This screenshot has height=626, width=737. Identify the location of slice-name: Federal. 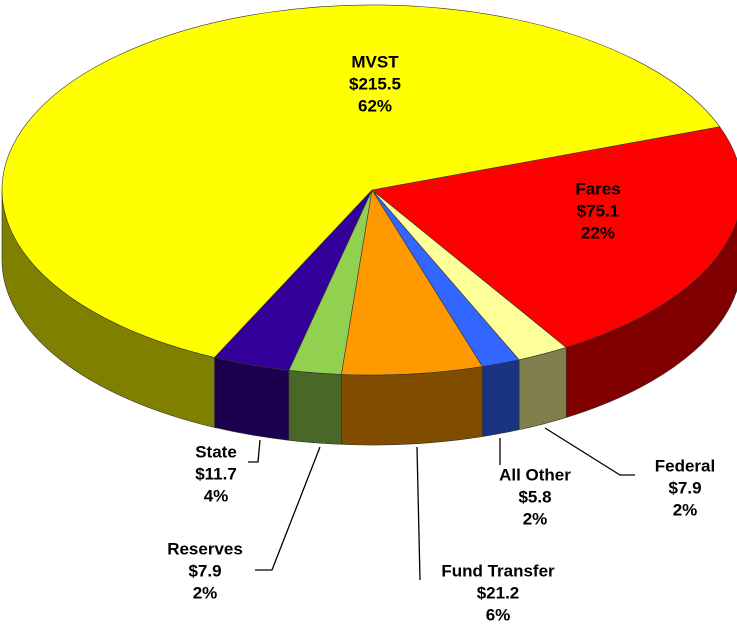
(685, 465).